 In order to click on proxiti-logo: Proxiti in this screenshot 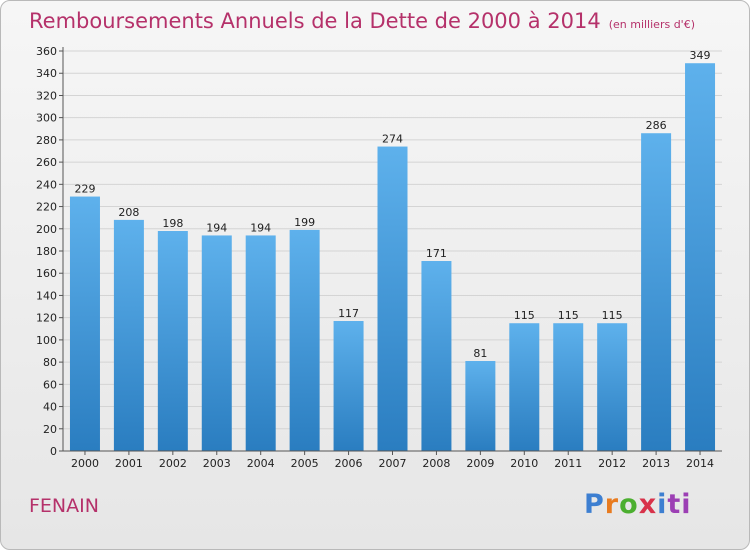, I will do `click(638, 504)`.